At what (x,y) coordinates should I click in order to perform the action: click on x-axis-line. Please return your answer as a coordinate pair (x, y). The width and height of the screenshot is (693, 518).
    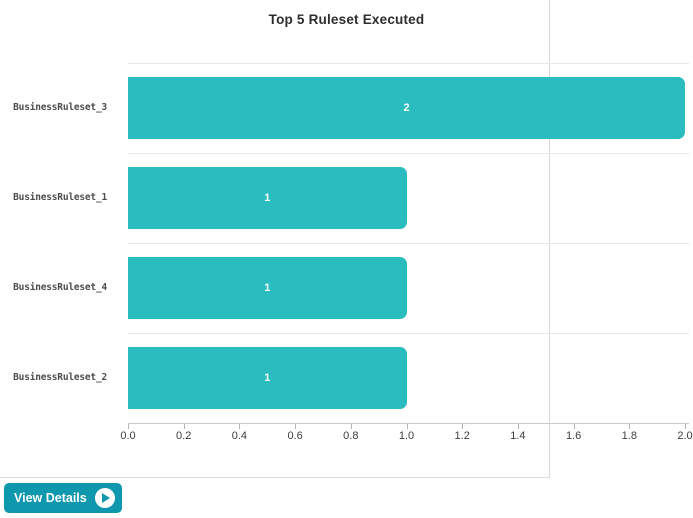
    Looking at the image, I should click on (408, 423).